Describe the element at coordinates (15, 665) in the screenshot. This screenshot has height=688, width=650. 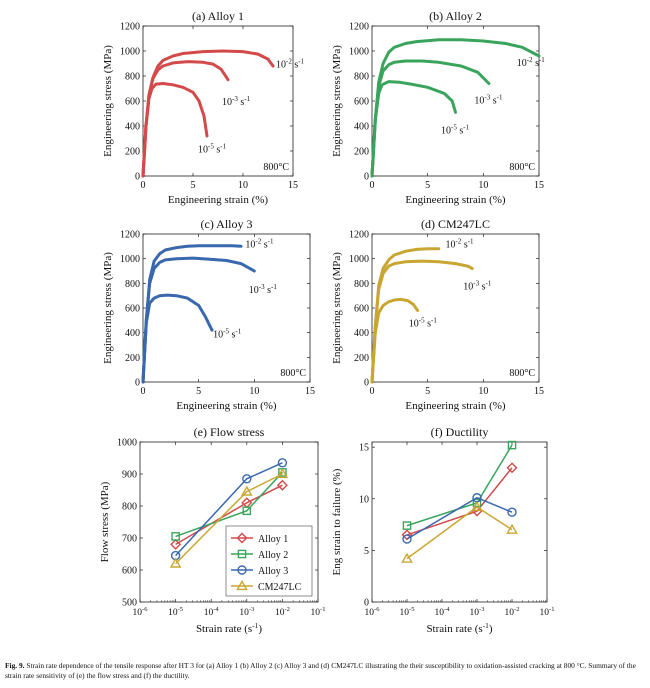
I see `caption-label: Fig. 9.` at that location.